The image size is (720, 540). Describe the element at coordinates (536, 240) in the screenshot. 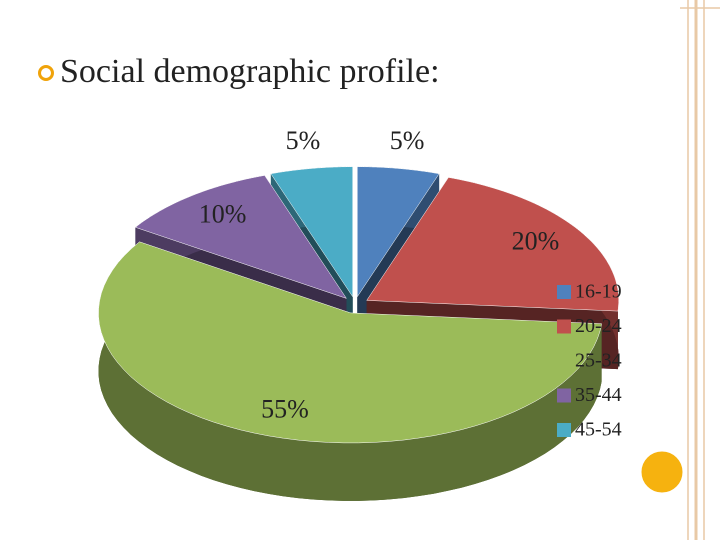

I see `data-label: 20%` at that location.